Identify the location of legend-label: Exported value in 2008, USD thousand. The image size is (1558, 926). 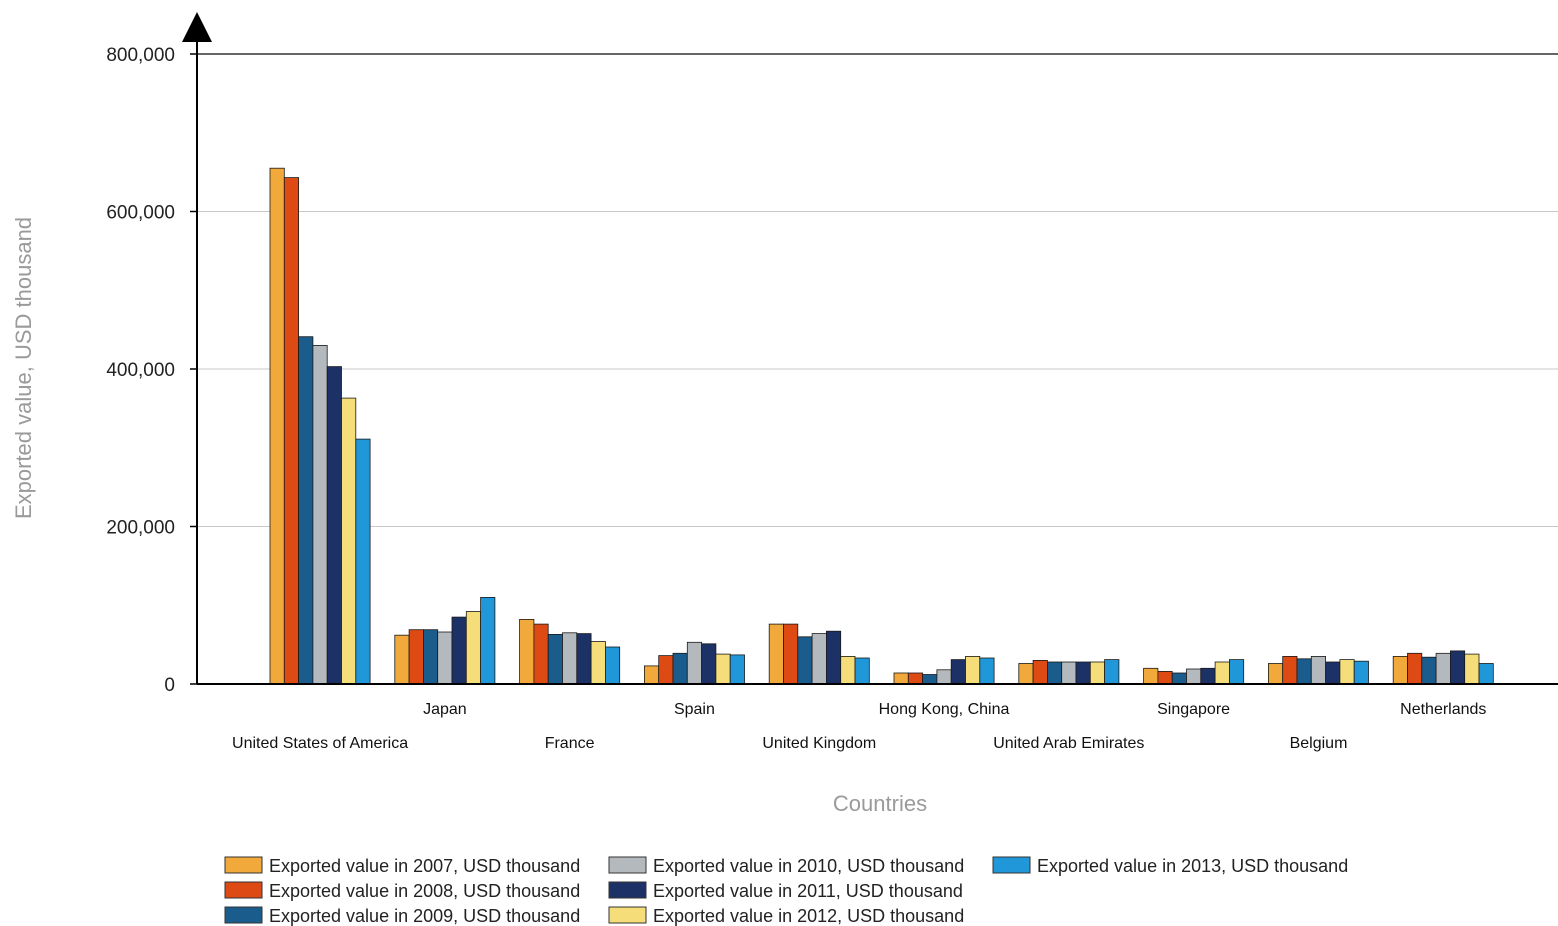
(424, 891).